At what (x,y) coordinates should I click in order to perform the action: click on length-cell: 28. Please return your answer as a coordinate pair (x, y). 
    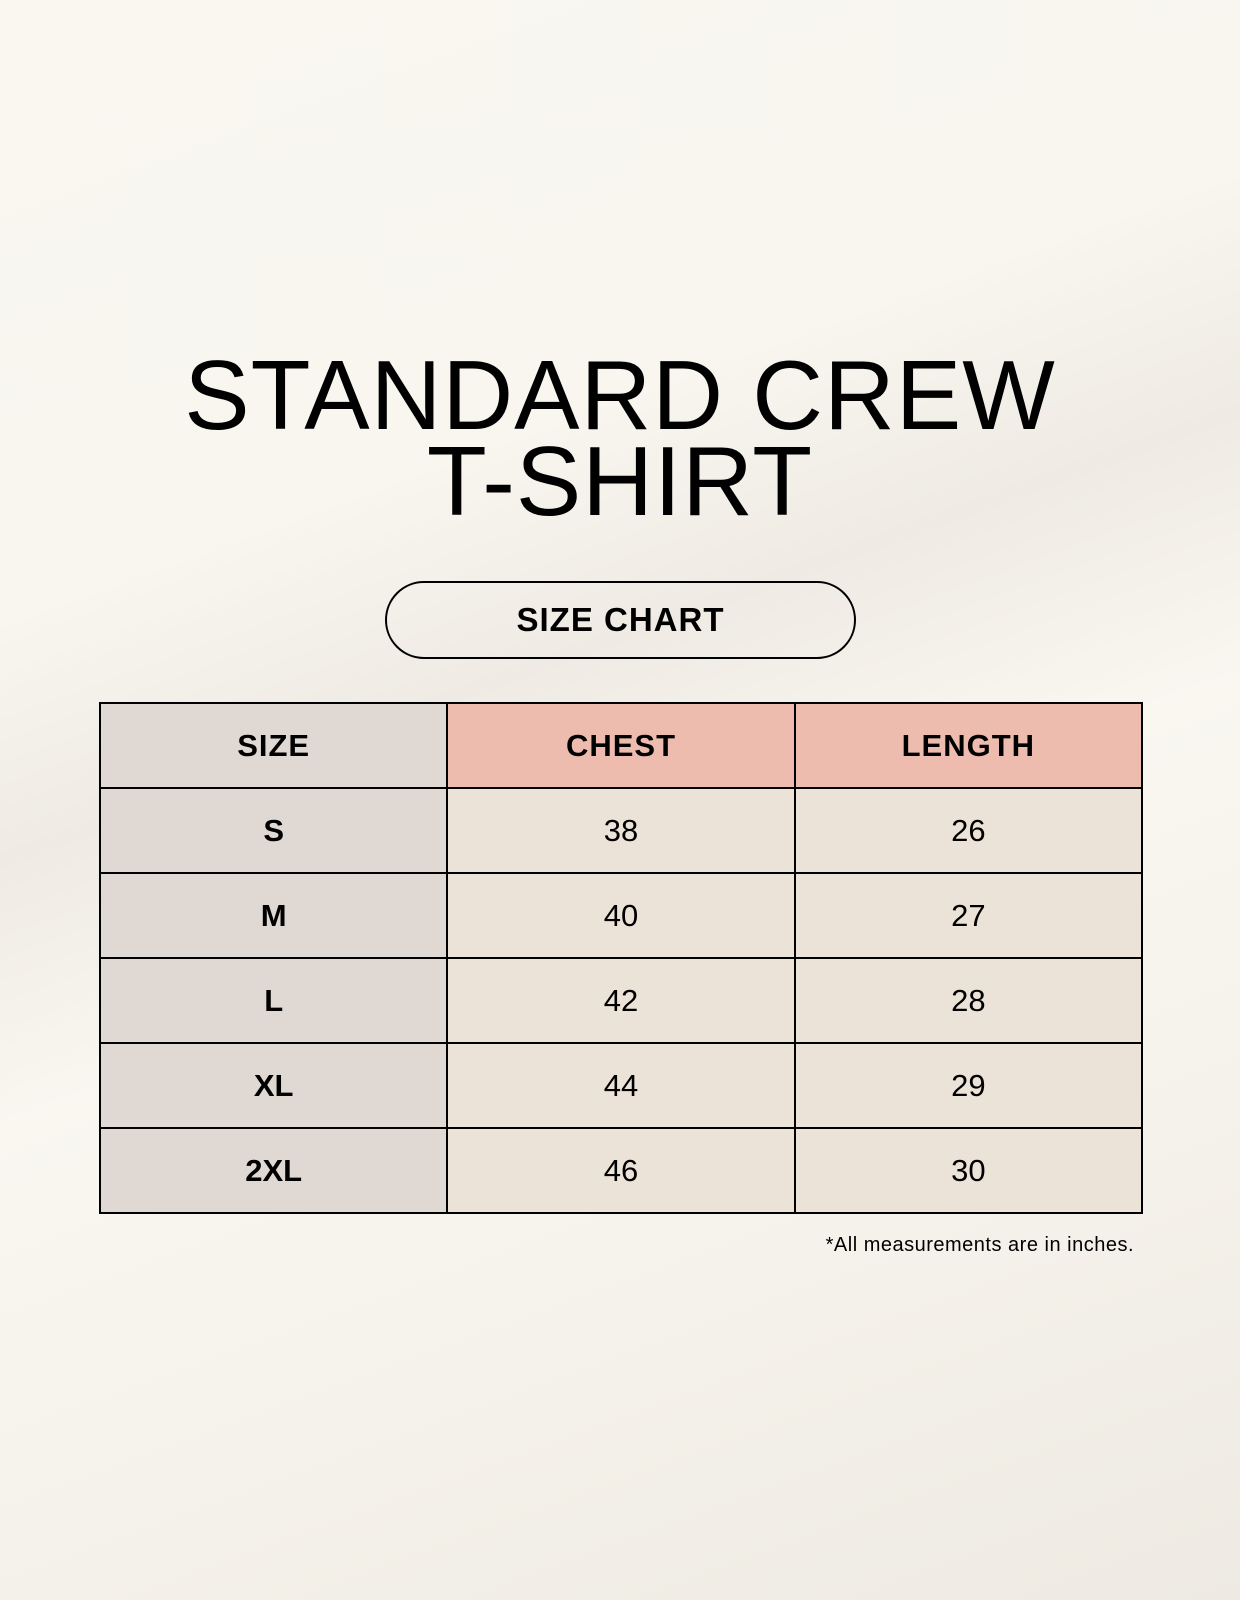
    Looking at the image, I should click on (968, 1000).